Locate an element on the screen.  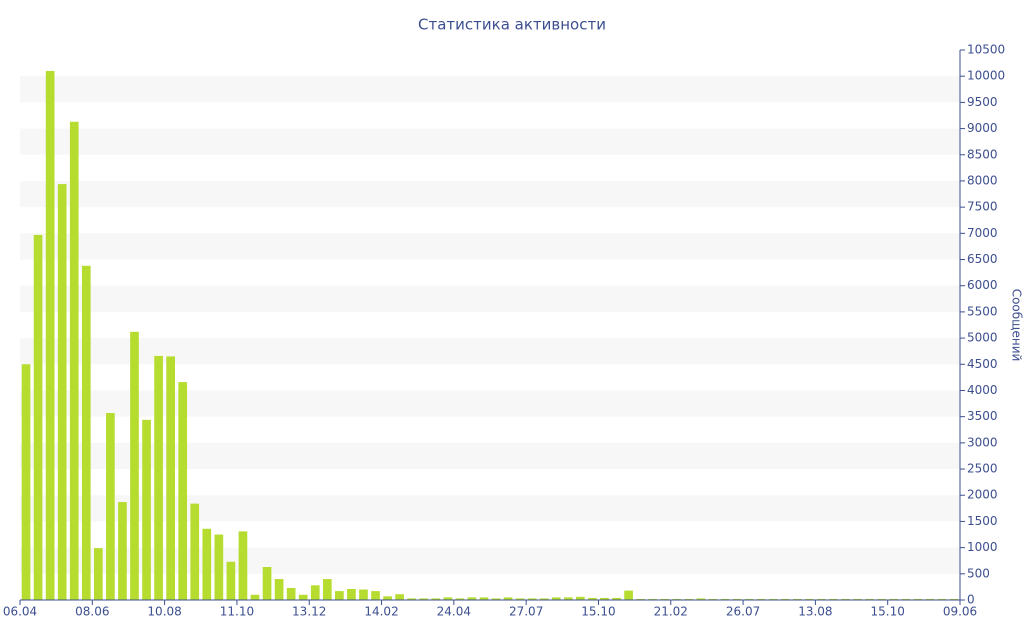
y-tick-label: 9500 is located at coordinates (982, 102).